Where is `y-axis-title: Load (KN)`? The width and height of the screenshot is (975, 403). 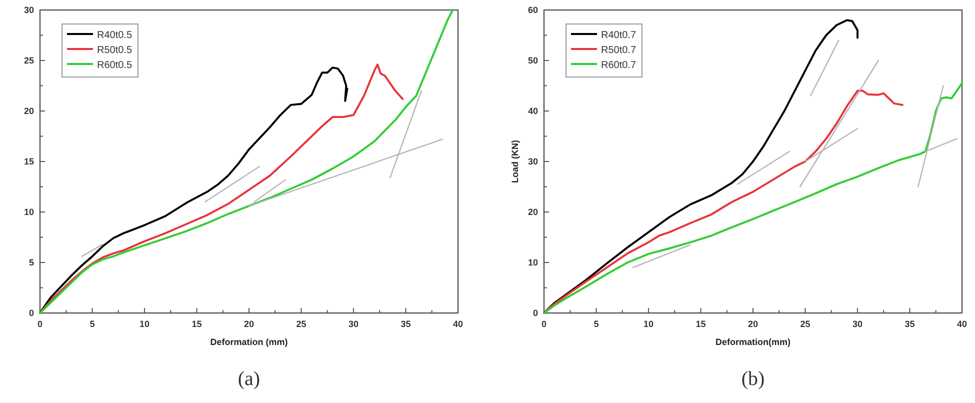
y-axis-title: Load (KN) is located at coordinates (515, 161).